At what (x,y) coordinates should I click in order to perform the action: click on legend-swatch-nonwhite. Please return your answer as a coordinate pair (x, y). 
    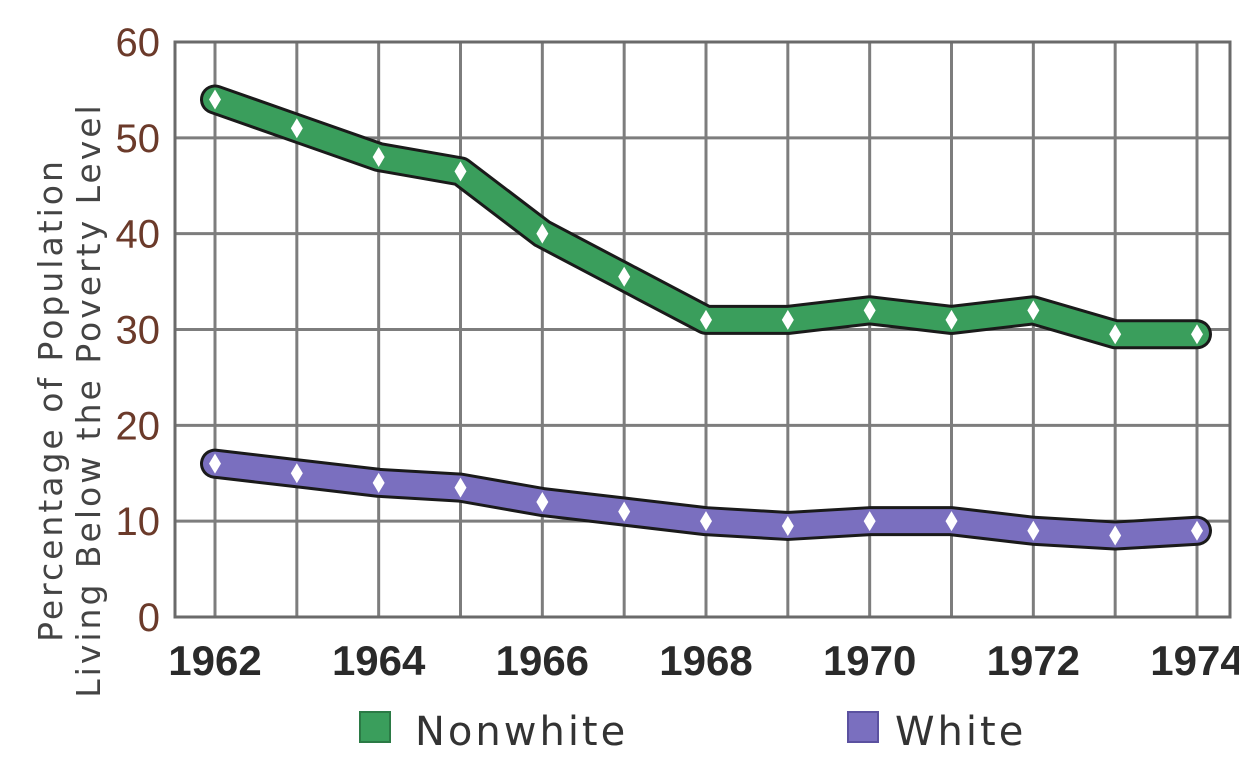
    Looking at the image, I should click on (375, 727).